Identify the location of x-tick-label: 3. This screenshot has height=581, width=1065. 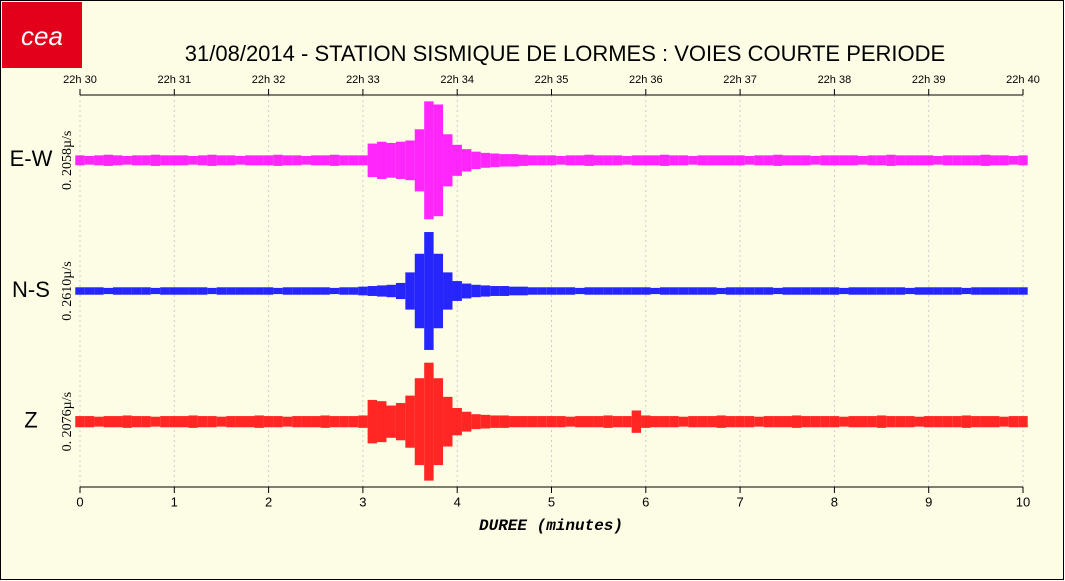
(362, 501).